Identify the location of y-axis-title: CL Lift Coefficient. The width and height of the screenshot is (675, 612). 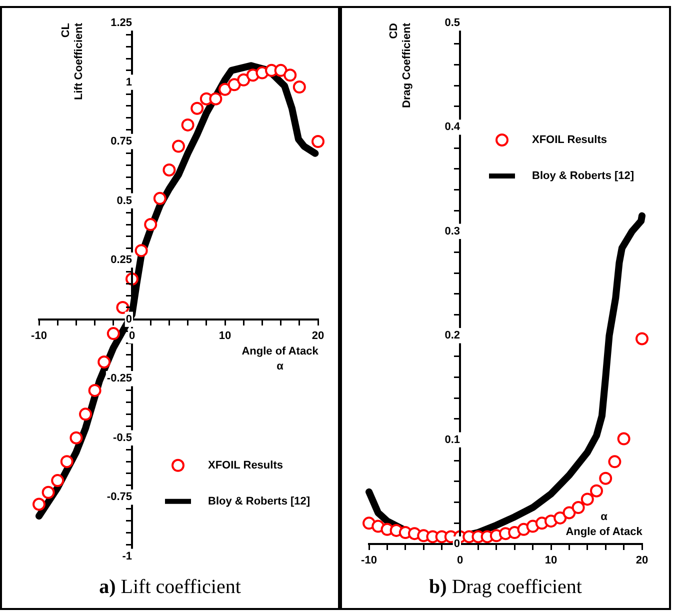
(73, 61).